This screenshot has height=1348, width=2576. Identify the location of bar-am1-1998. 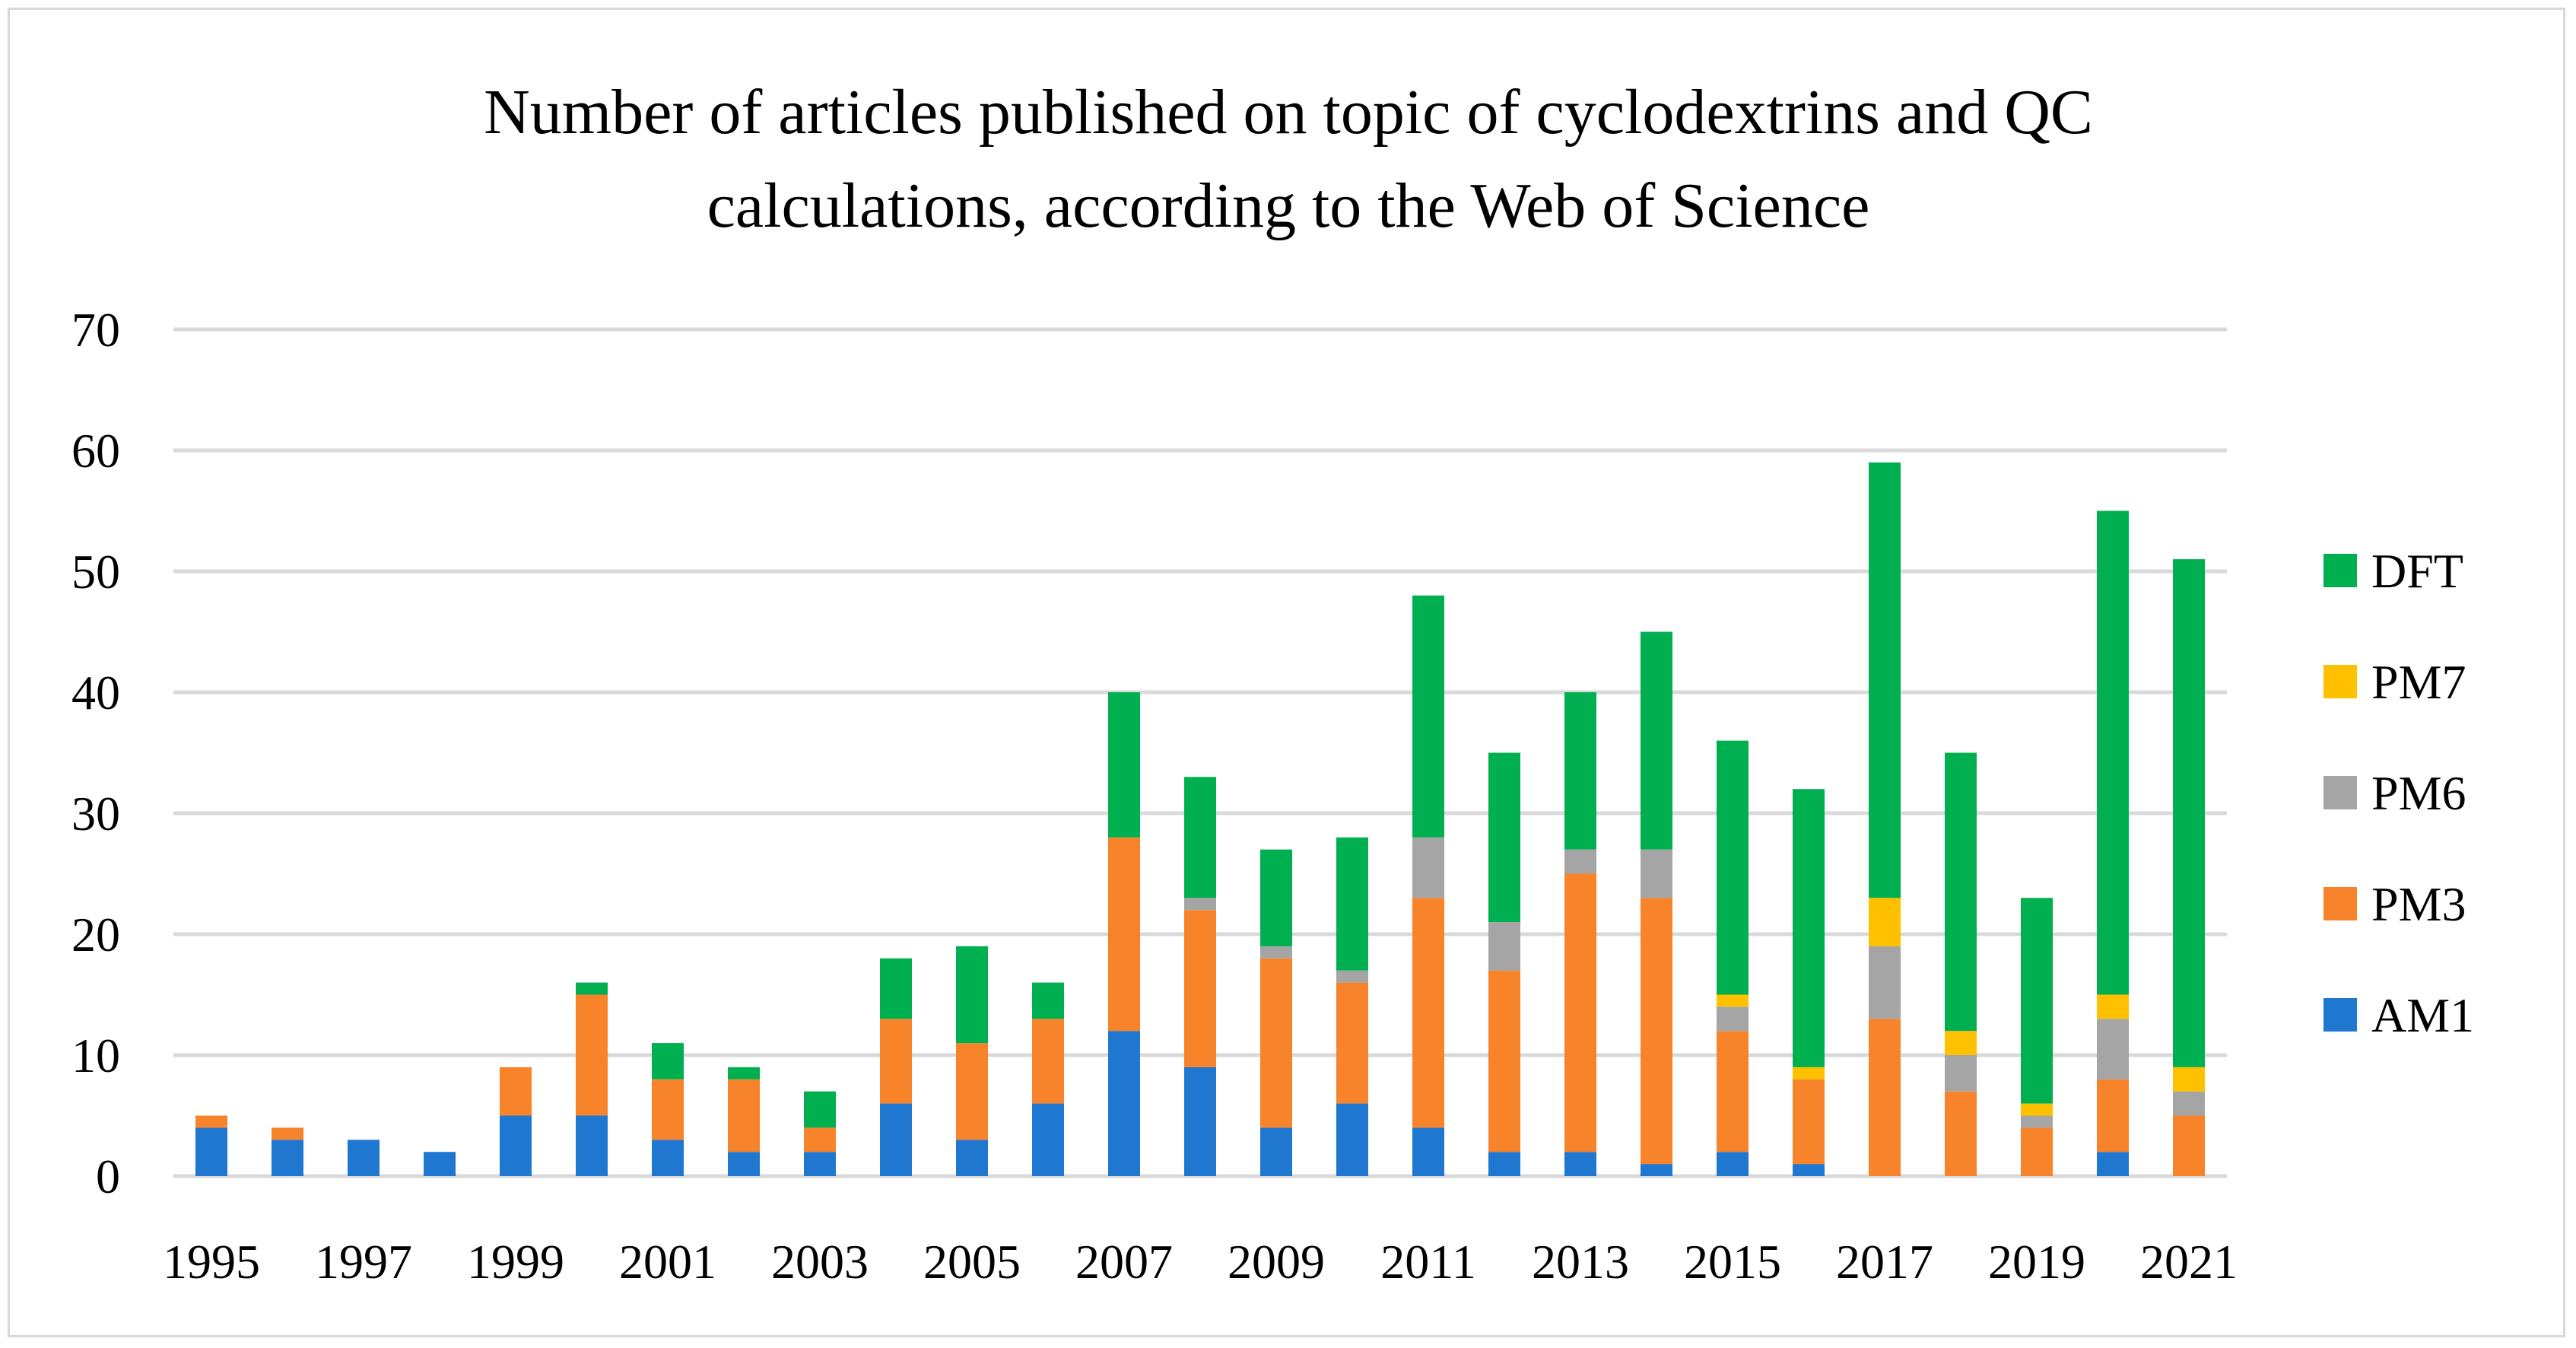
(440, 1164).